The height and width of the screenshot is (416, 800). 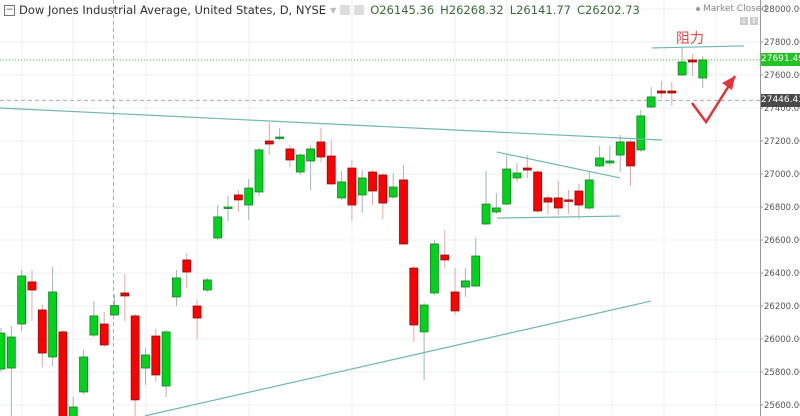 I want to click on y-tick-label: 27200.00, so click(x=782, y=142).